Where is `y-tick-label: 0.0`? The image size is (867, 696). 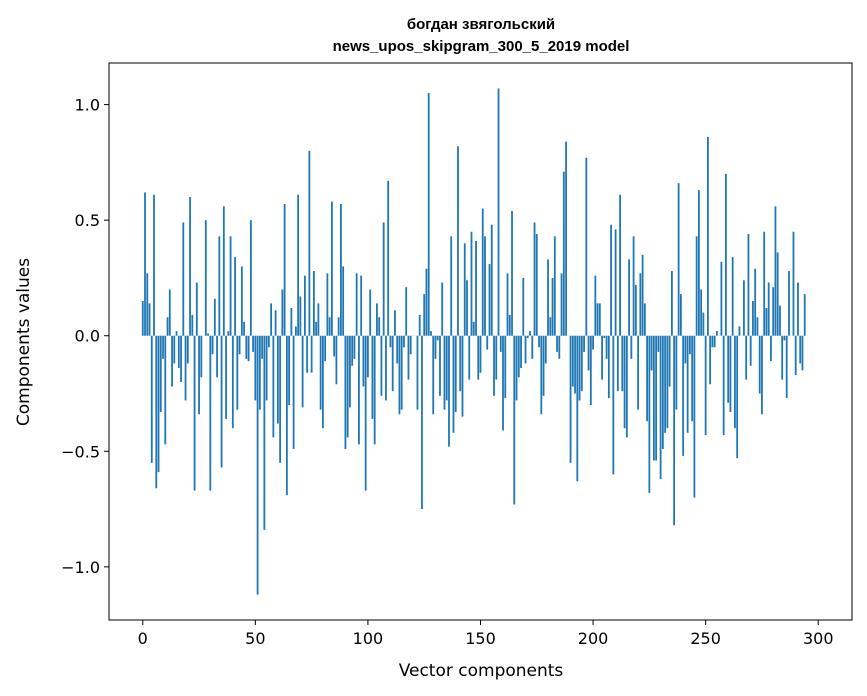
y-tick-label: 0.0 is located at coordinates (87, 336).